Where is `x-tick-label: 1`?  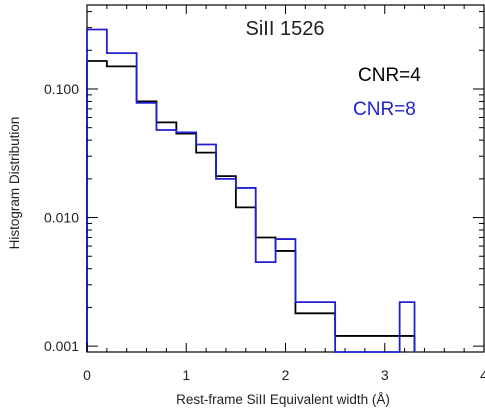 x-tick-label: 1 is located at coordinates (186, 375).